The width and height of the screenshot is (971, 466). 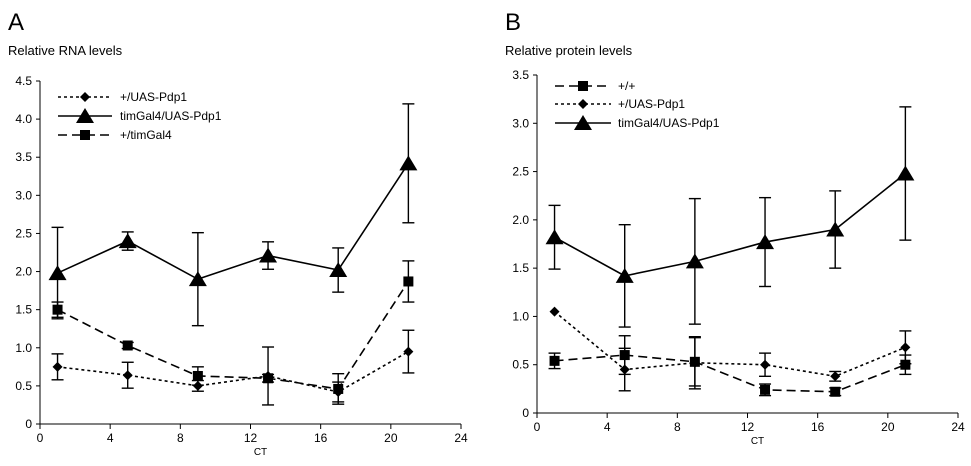 What do you see at coordinates (65, 50) in the screenshot?
I see `y-axis-title: Relative RNA levels` at bounding box center [65, 50].